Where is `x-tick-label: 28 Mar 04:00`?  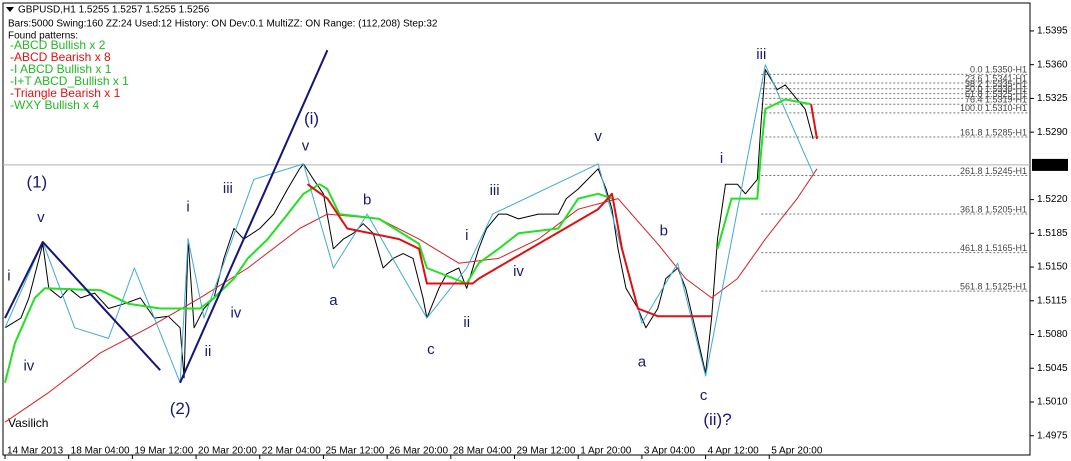 x-tick-label: 28 Mar 04:00 is located at coordinates (482, 451).